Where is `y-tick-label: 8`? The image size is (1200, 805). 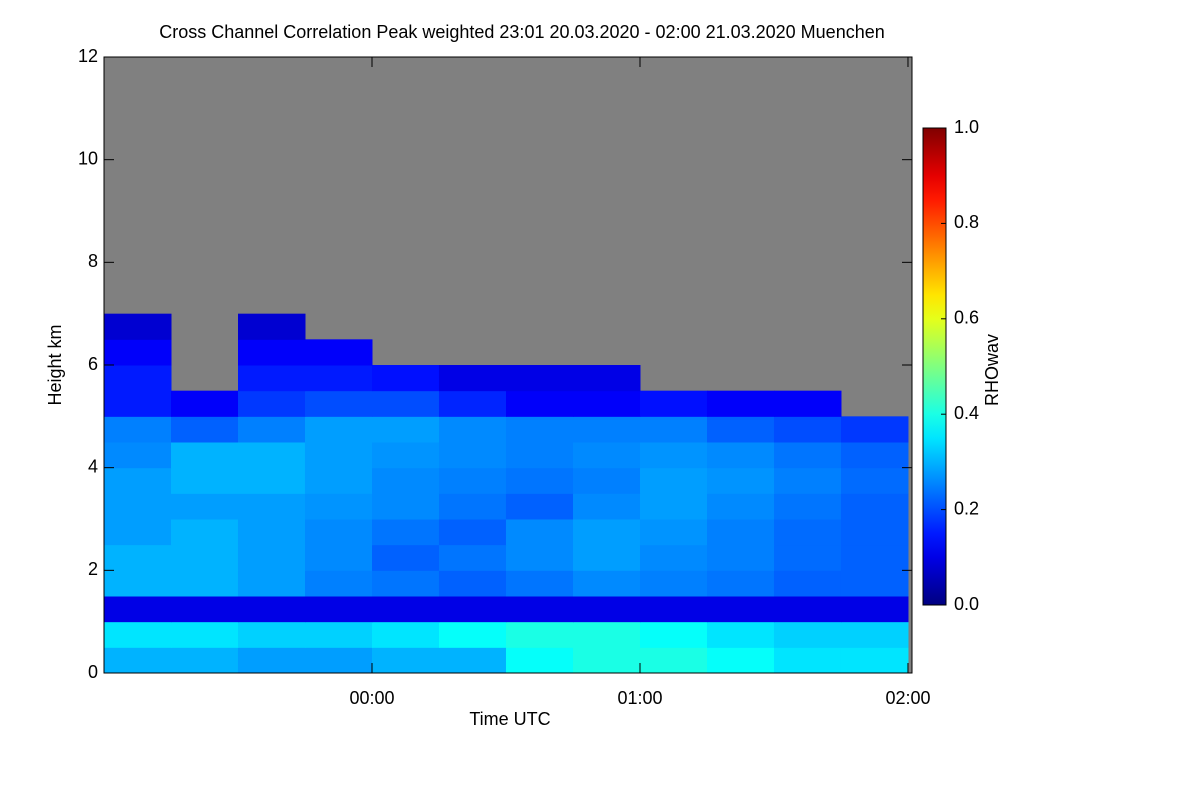
y-tick-label: 8 is located at coordinates (93, 261).